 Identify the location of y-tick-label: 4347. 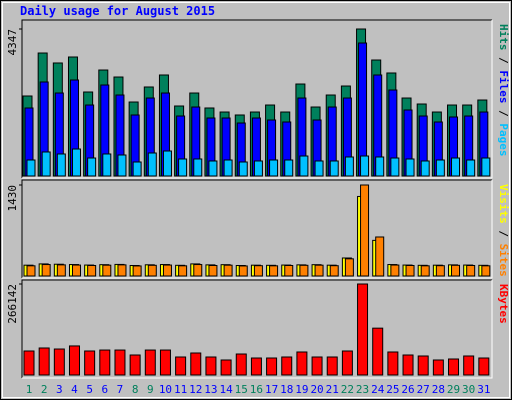
(12, 42).